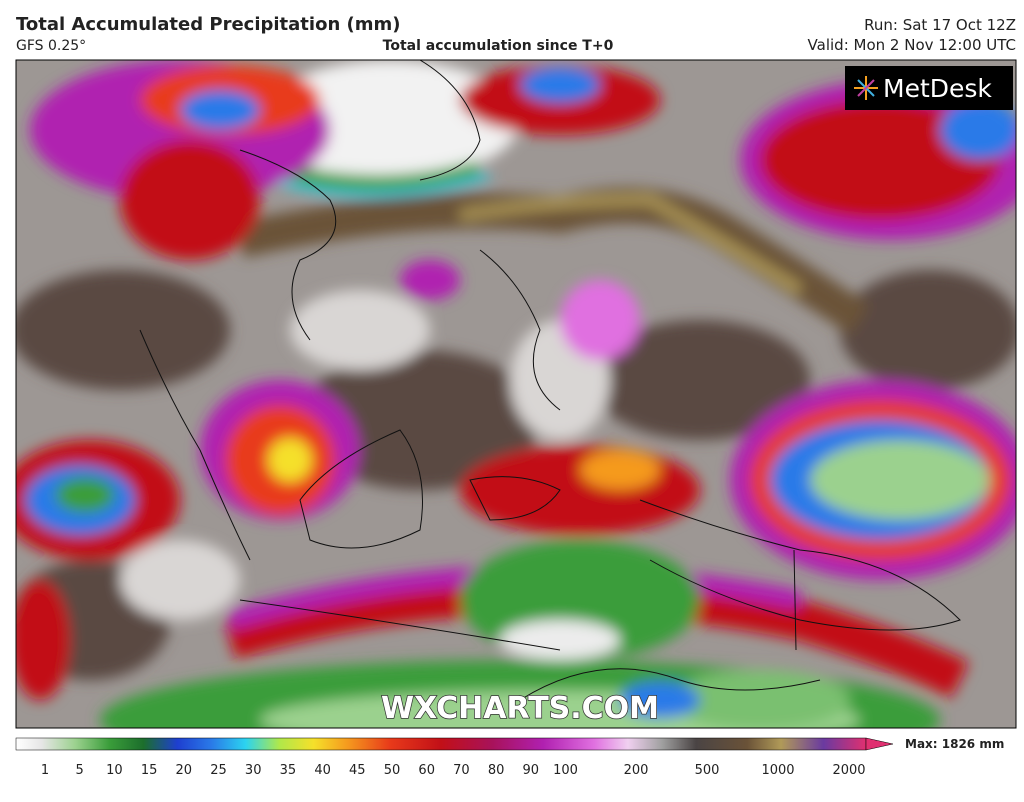 This screenshot has height=802, width=1024. Describe the element at coordinates (45, 770) in the screenshot. I see `colorbar-label: 1` at that location.